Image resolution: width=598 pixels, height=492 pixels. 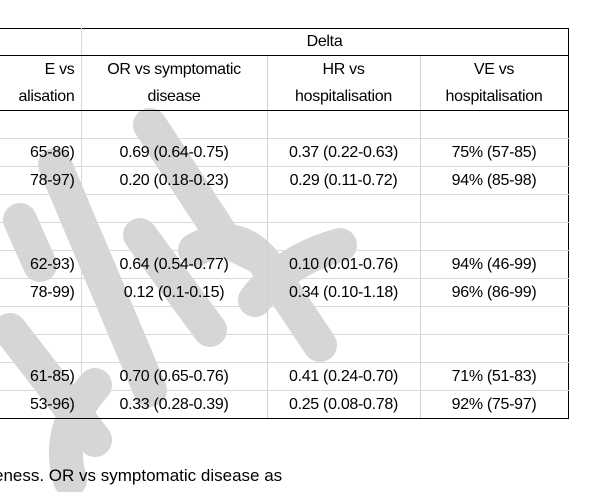 What do you see at coordinates (494, 264) in the screenshot?
I see `ve-cell: 94% (46-99)` at bounding box center [494, 264].